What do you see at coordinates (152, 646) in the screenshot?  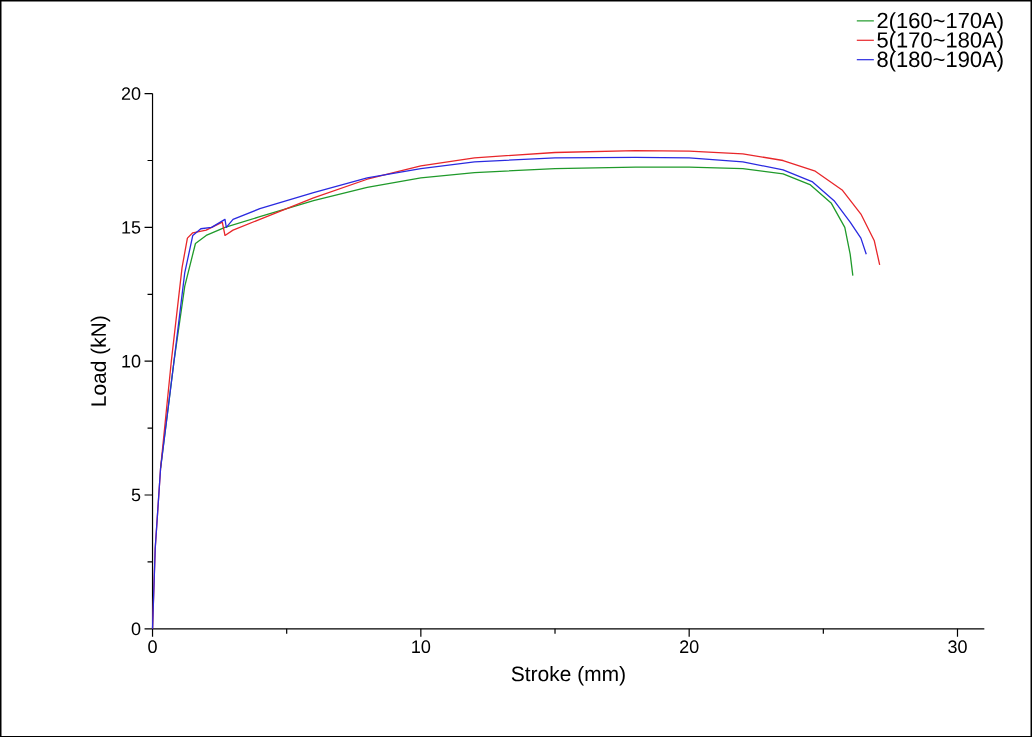 I see `x-tick-label: 0` at bounding box center [152, 646].